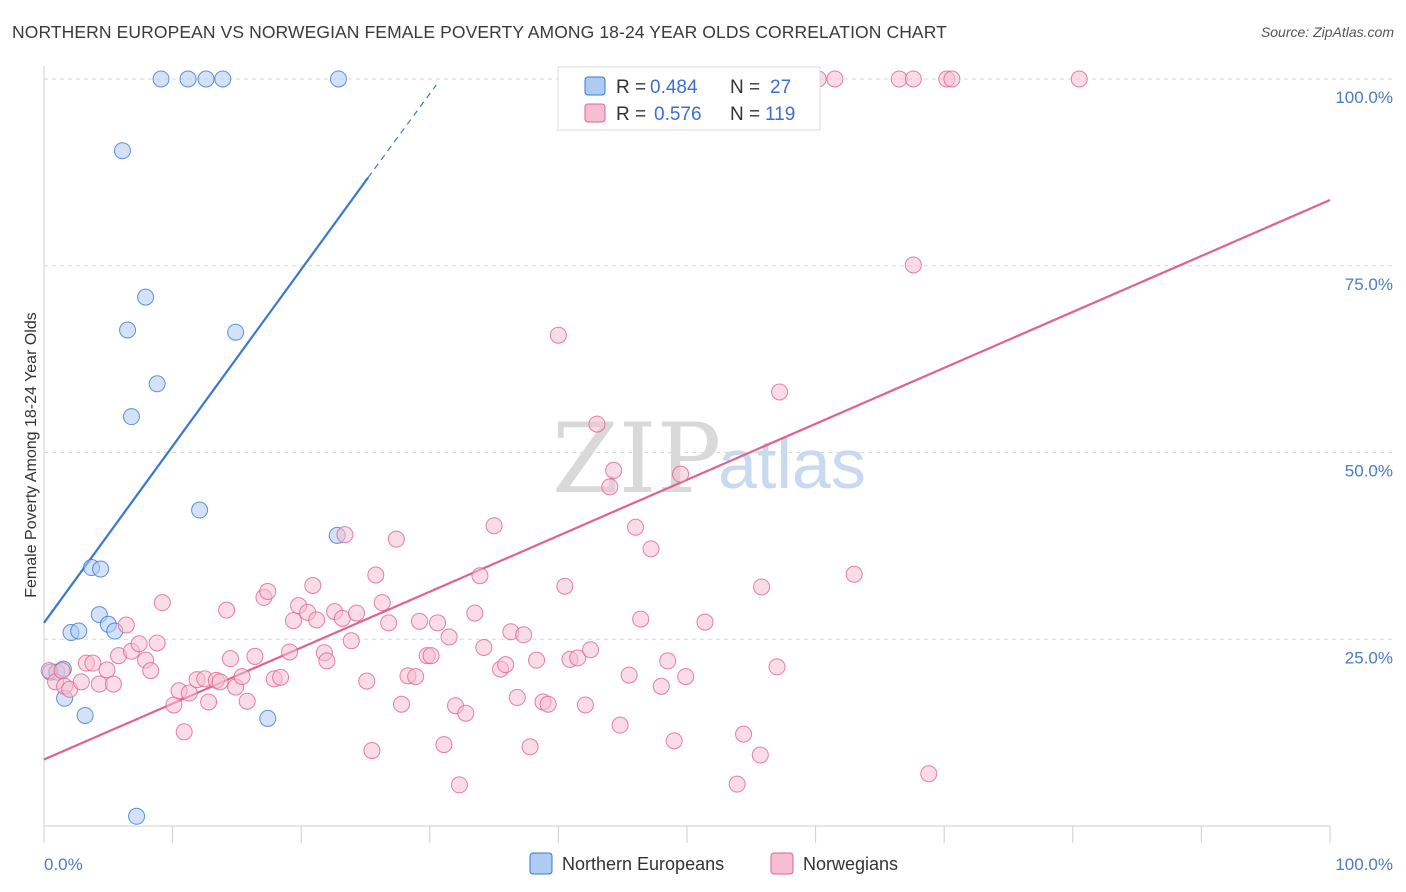  I want to click on legend-n-value-blue: 27, so click(780, 87).